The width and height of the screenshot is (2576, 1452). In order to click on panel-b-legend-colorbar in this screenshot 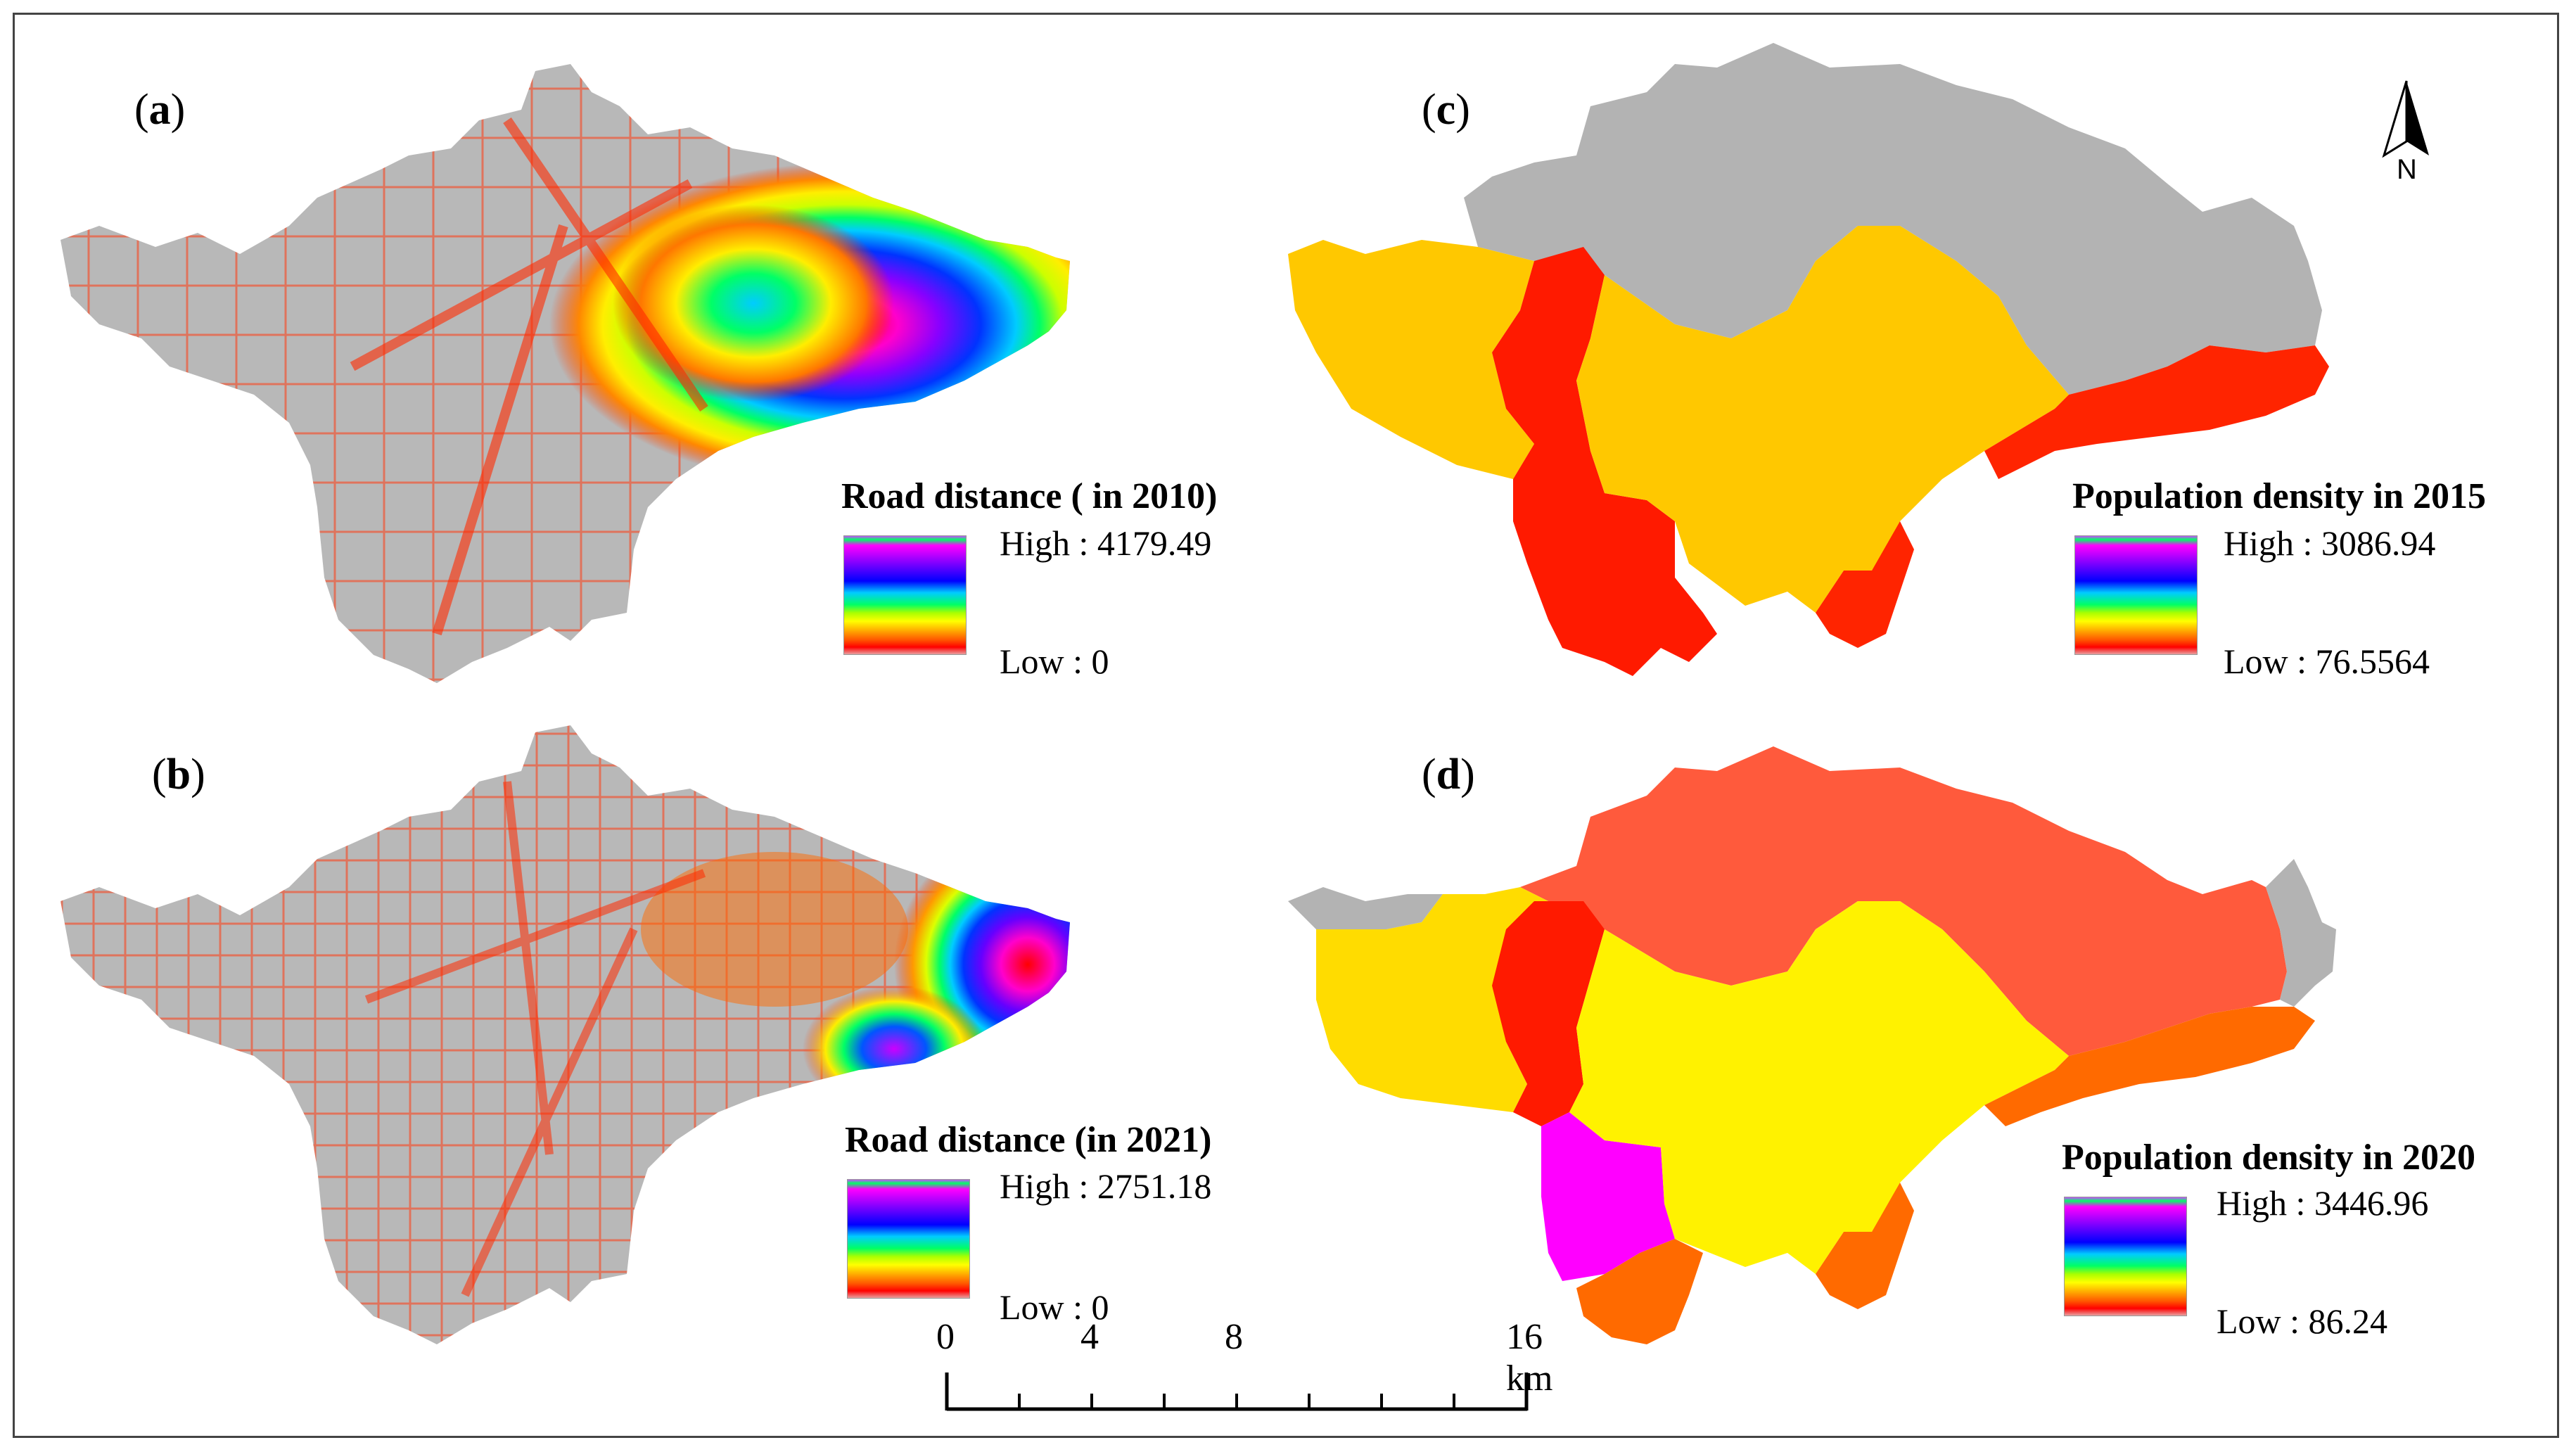, I will do `click(908, 1239)`.